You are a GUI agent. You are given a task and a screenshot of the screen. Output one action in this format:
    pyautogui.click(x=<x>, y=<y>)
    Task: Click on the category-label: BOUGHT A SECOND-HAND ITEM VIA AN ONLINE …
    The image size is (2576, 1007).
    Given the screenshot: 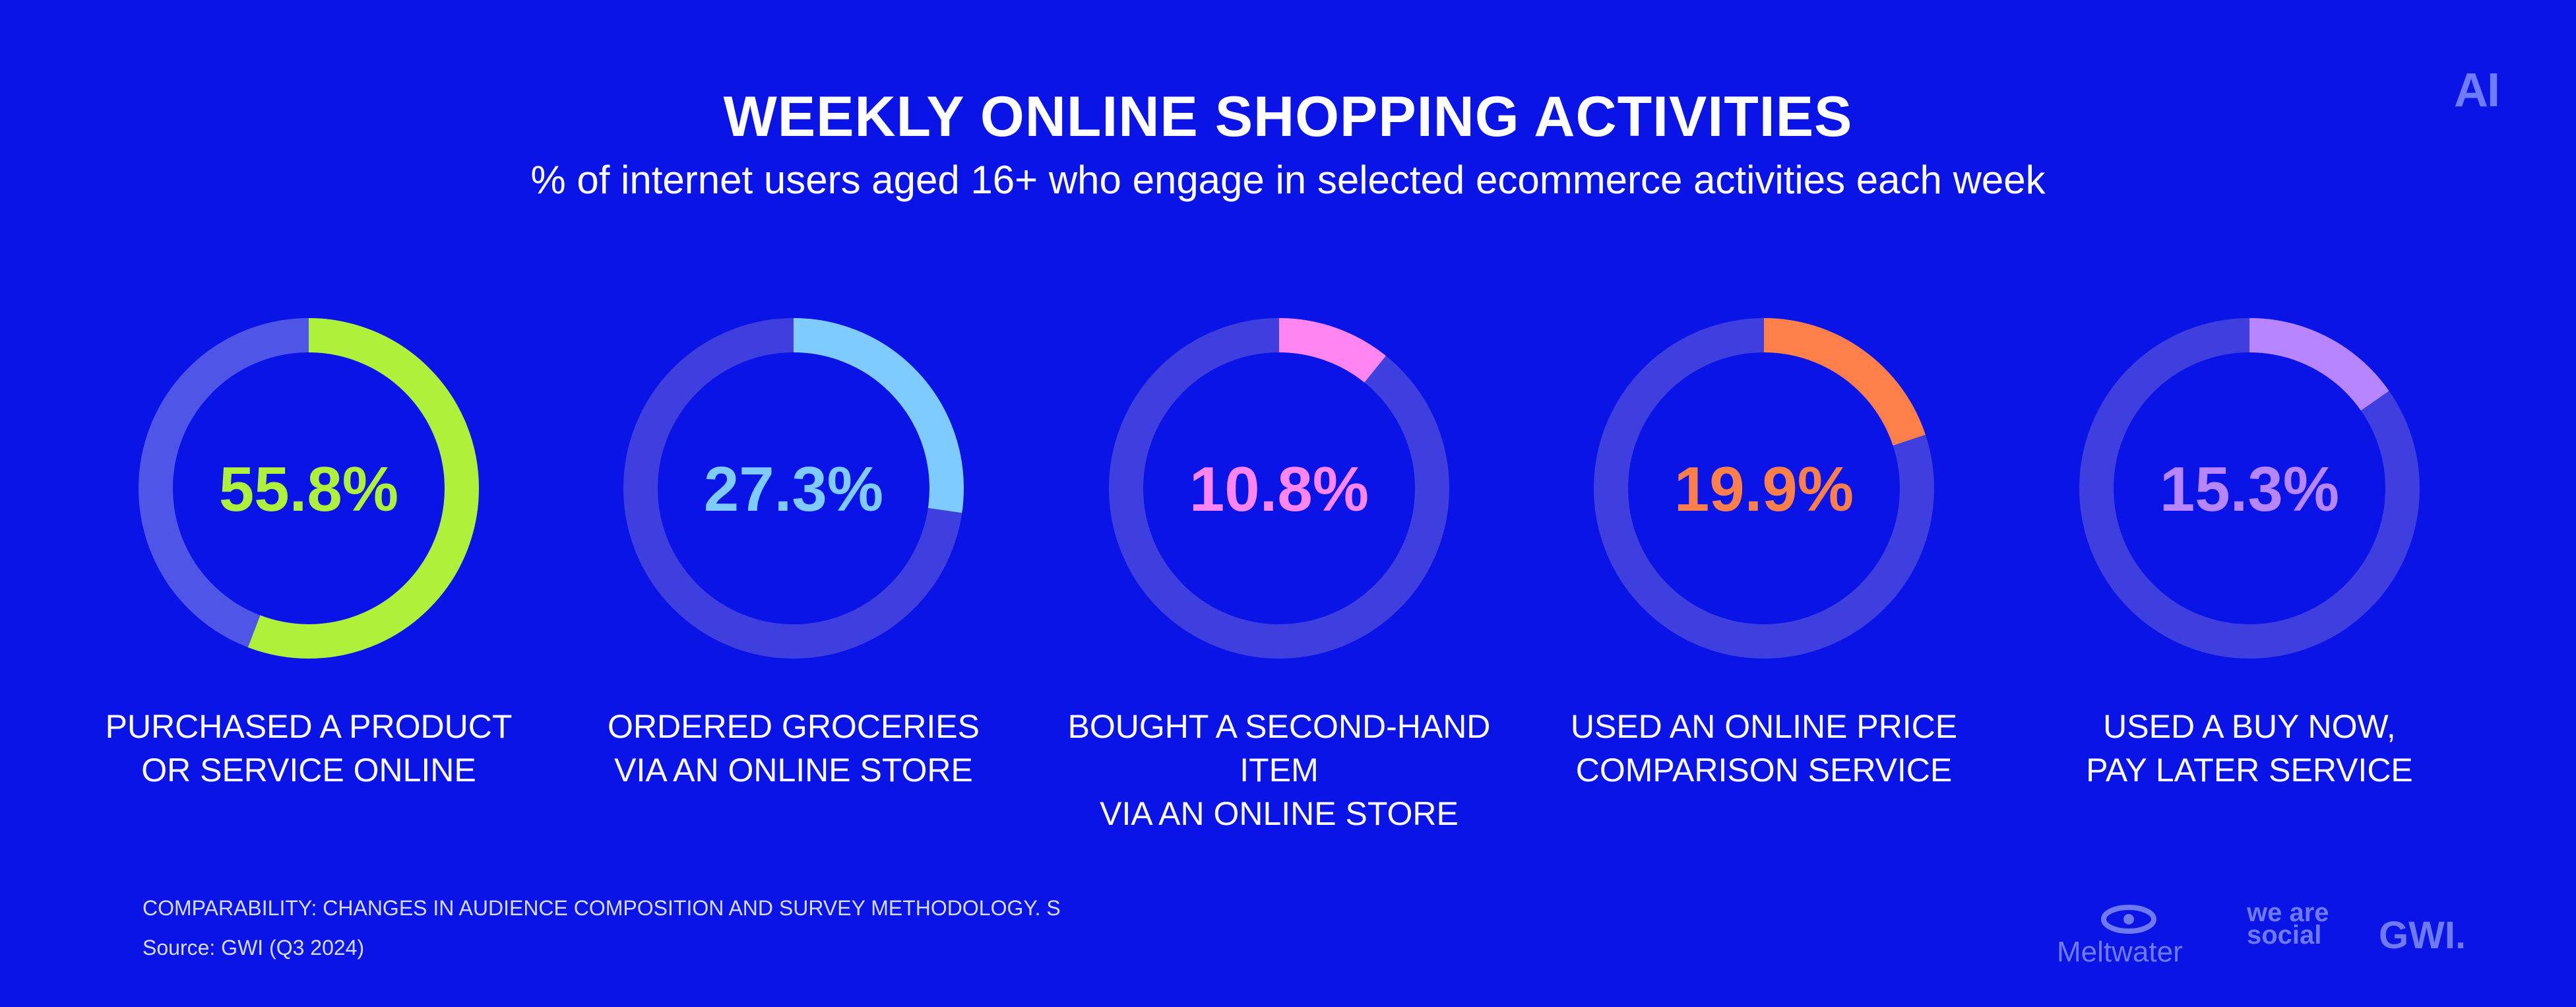 What is the action you would take?
    pyautogui.click(x=1279, y=770)
    